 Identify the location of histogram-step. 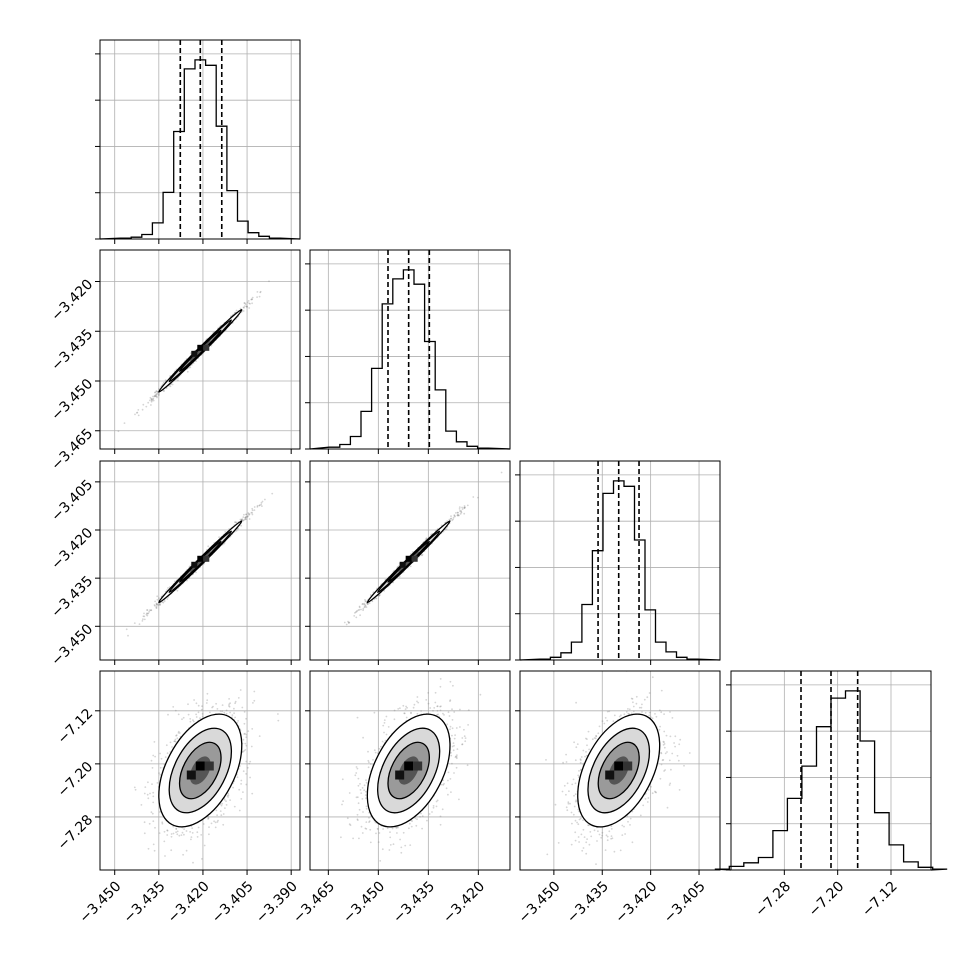
(410, 359).